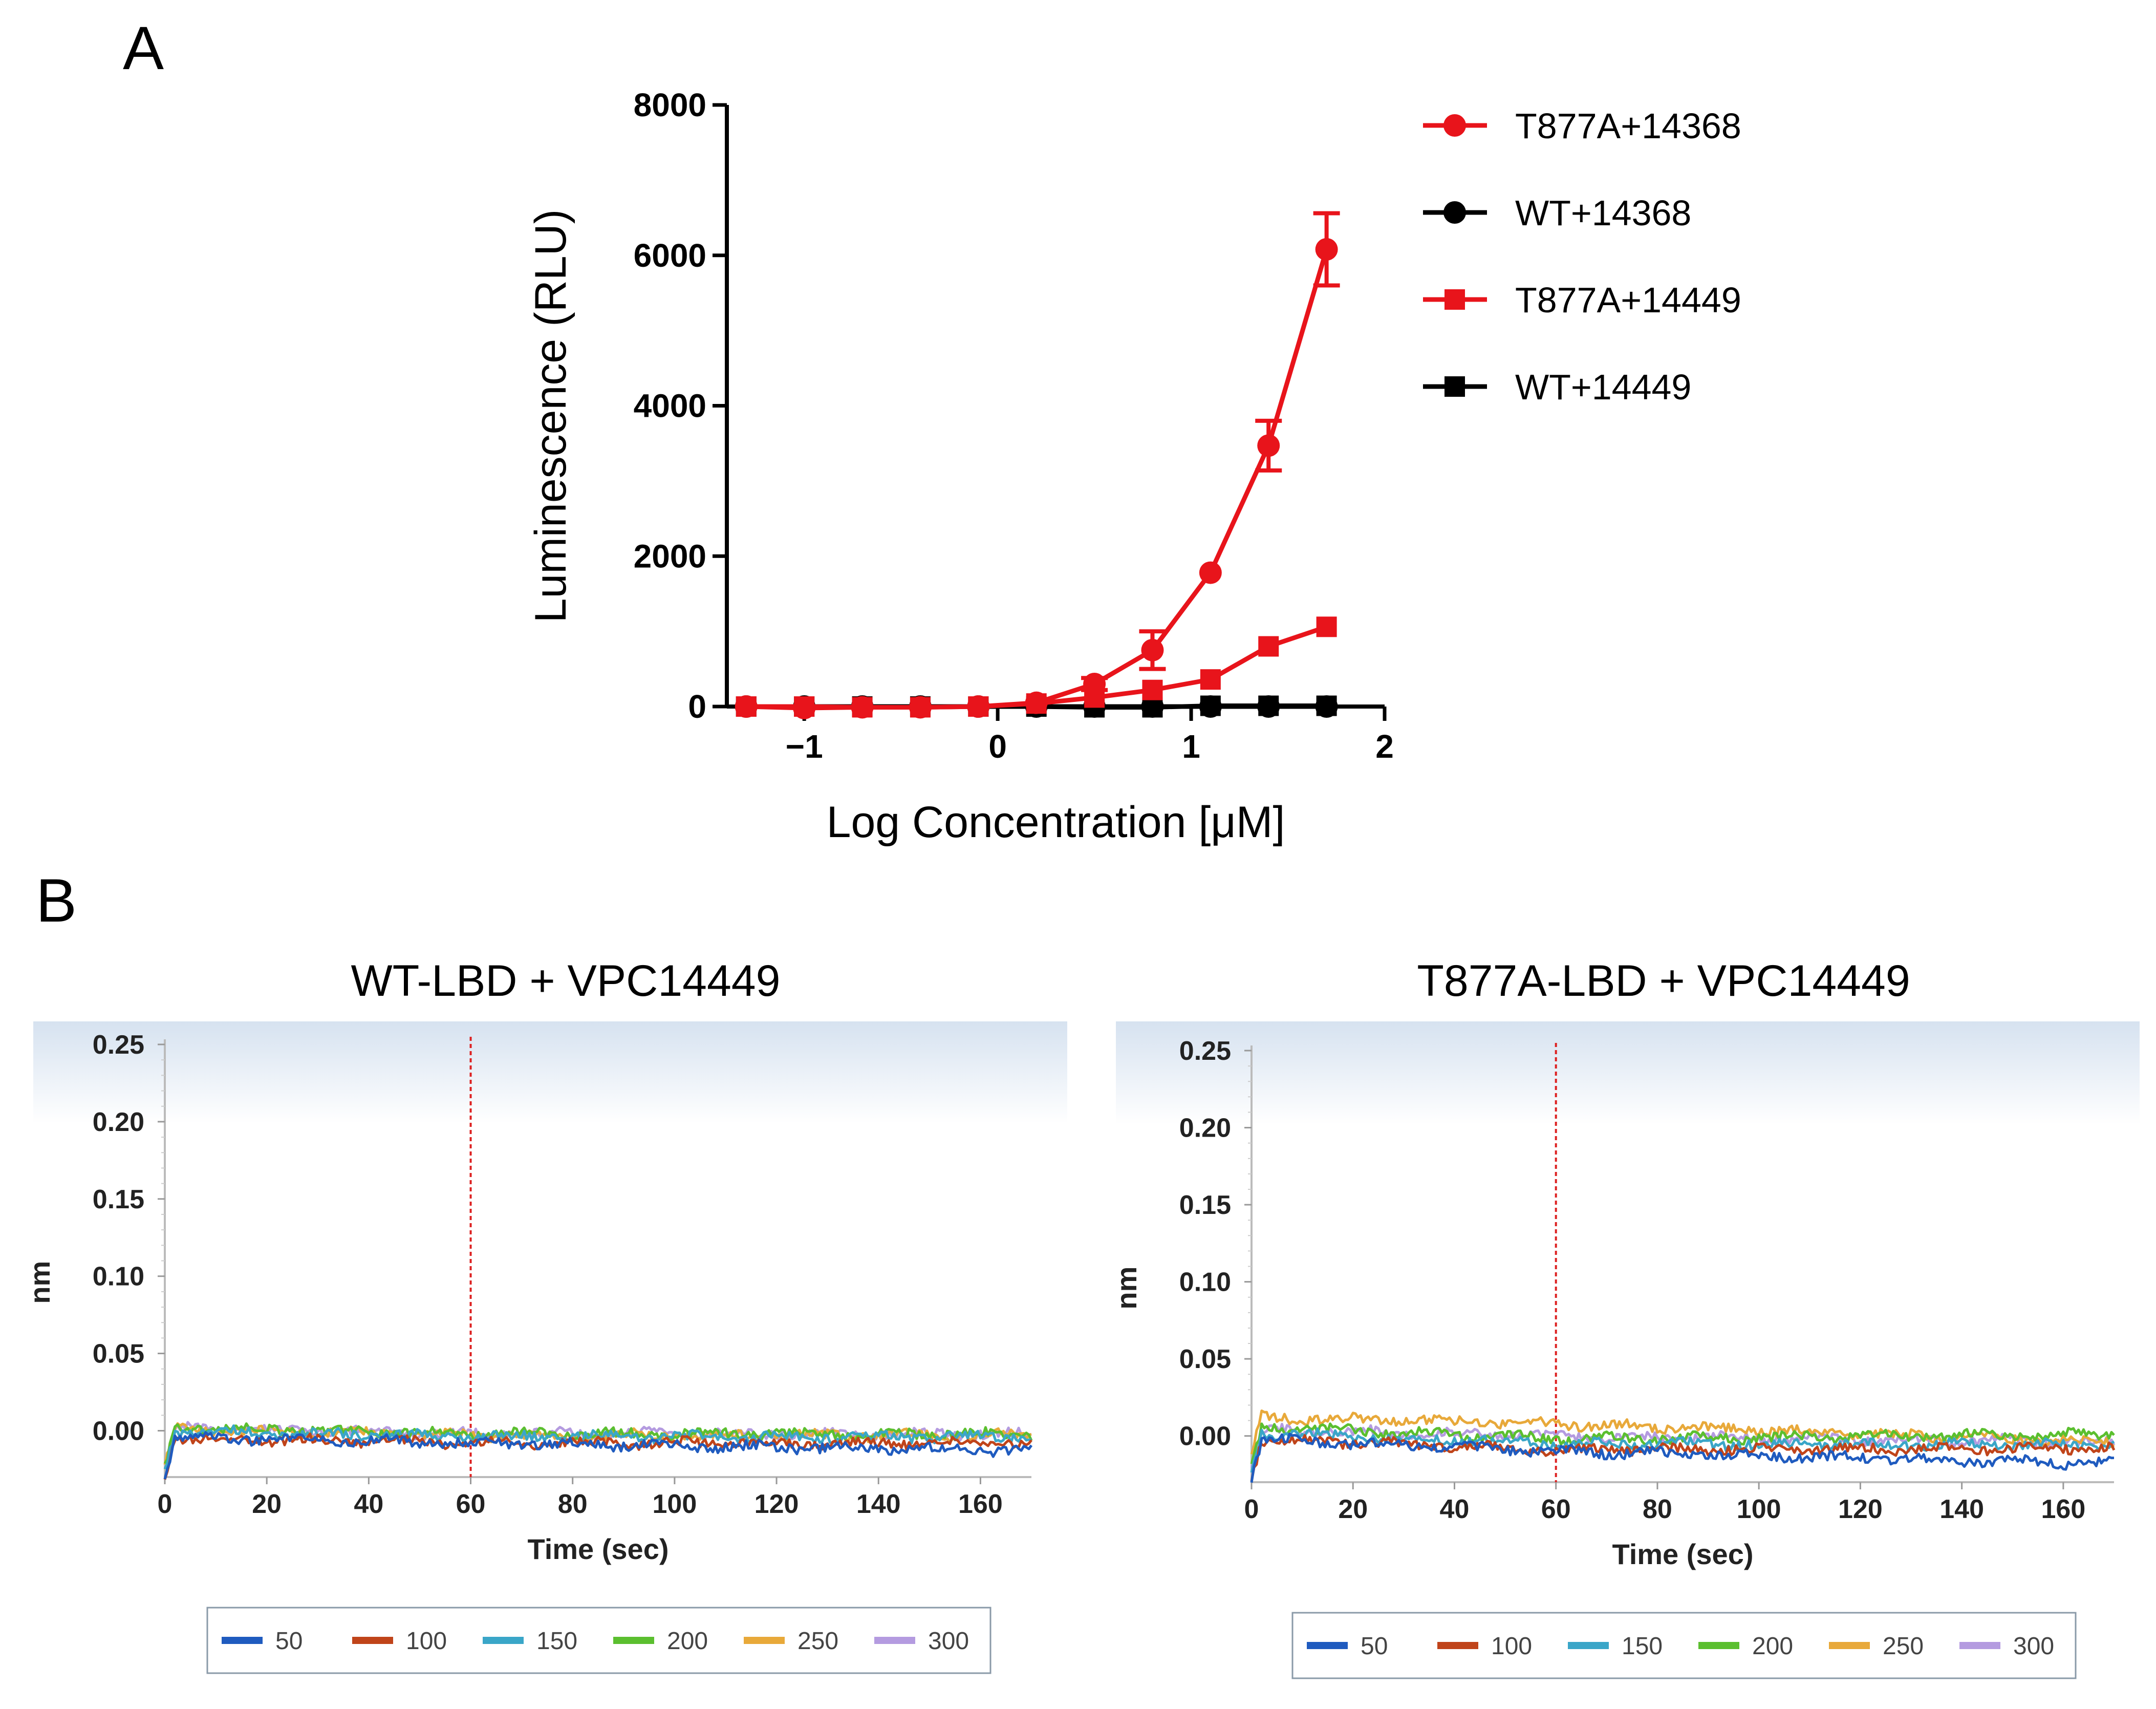 This screenshot has height=1709, width=2156. Describe the element at coordinates (1205, 1128) in the screenshot. I see `chartBR-y-tick-label: 0.20` at that location.